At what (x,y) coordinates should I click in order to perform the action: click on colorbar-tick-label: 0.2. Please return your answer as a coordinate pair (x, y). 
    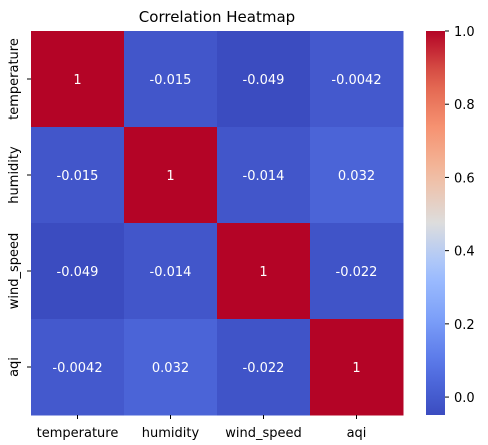
    Looking at the image, I should click on (464, 325).